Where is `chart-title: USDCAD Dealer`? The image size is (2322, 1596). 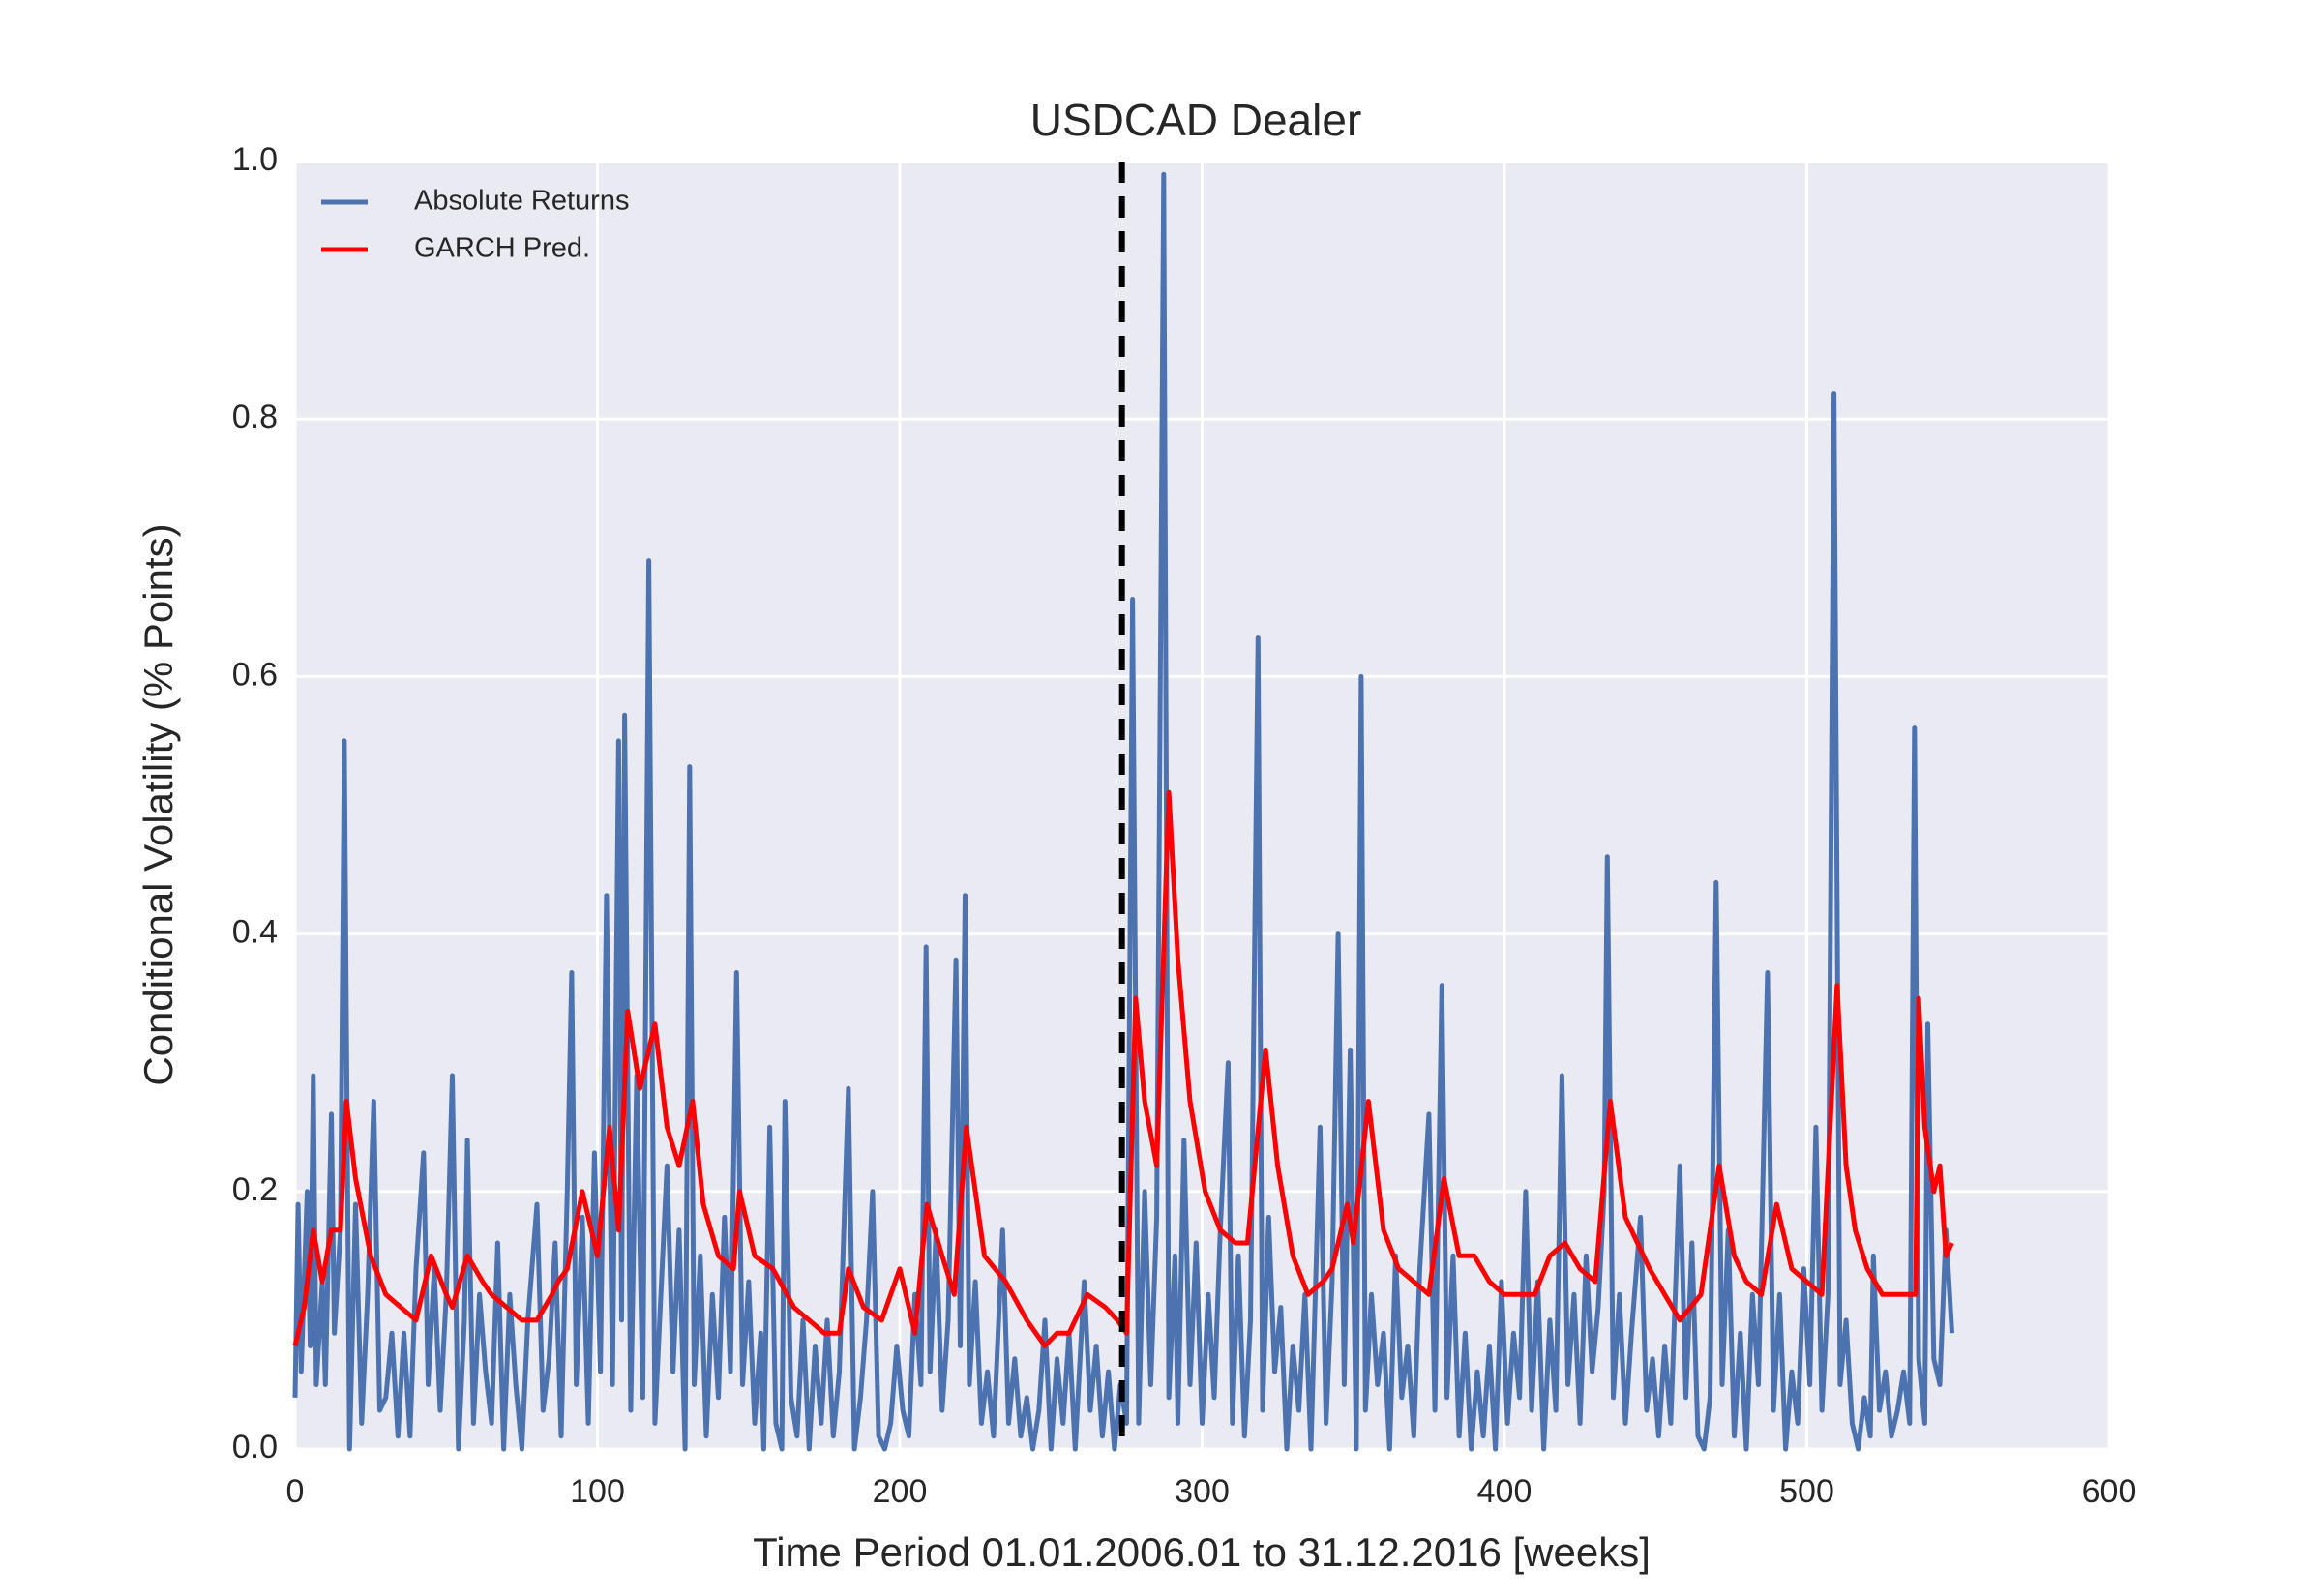 chart-title: USDCAD Dealer is located at coordinates (1196, 120).